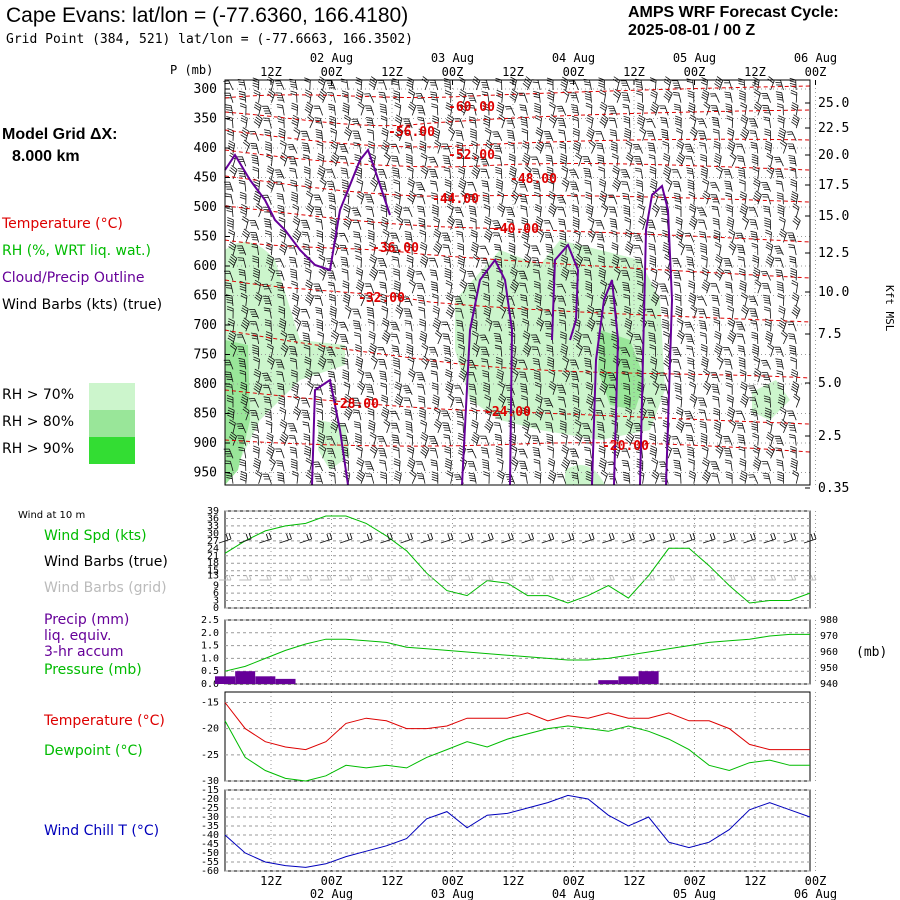 The width and height of the screenshot is (900, 900). I want to click on temperature-contour-label: -24.00, so click(507, 412).